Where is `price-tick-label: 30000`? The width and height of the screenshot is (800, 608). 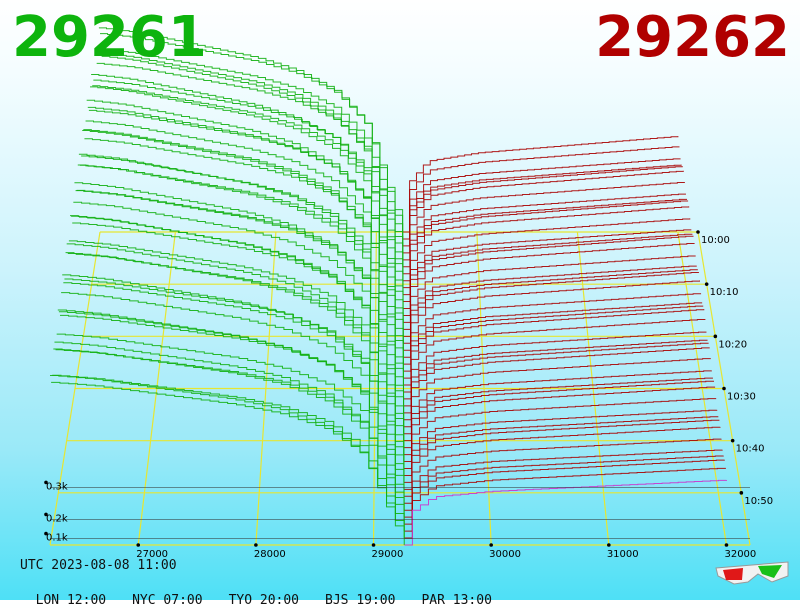
price-tick-label: 30000 is located at coordinates (505, 554).